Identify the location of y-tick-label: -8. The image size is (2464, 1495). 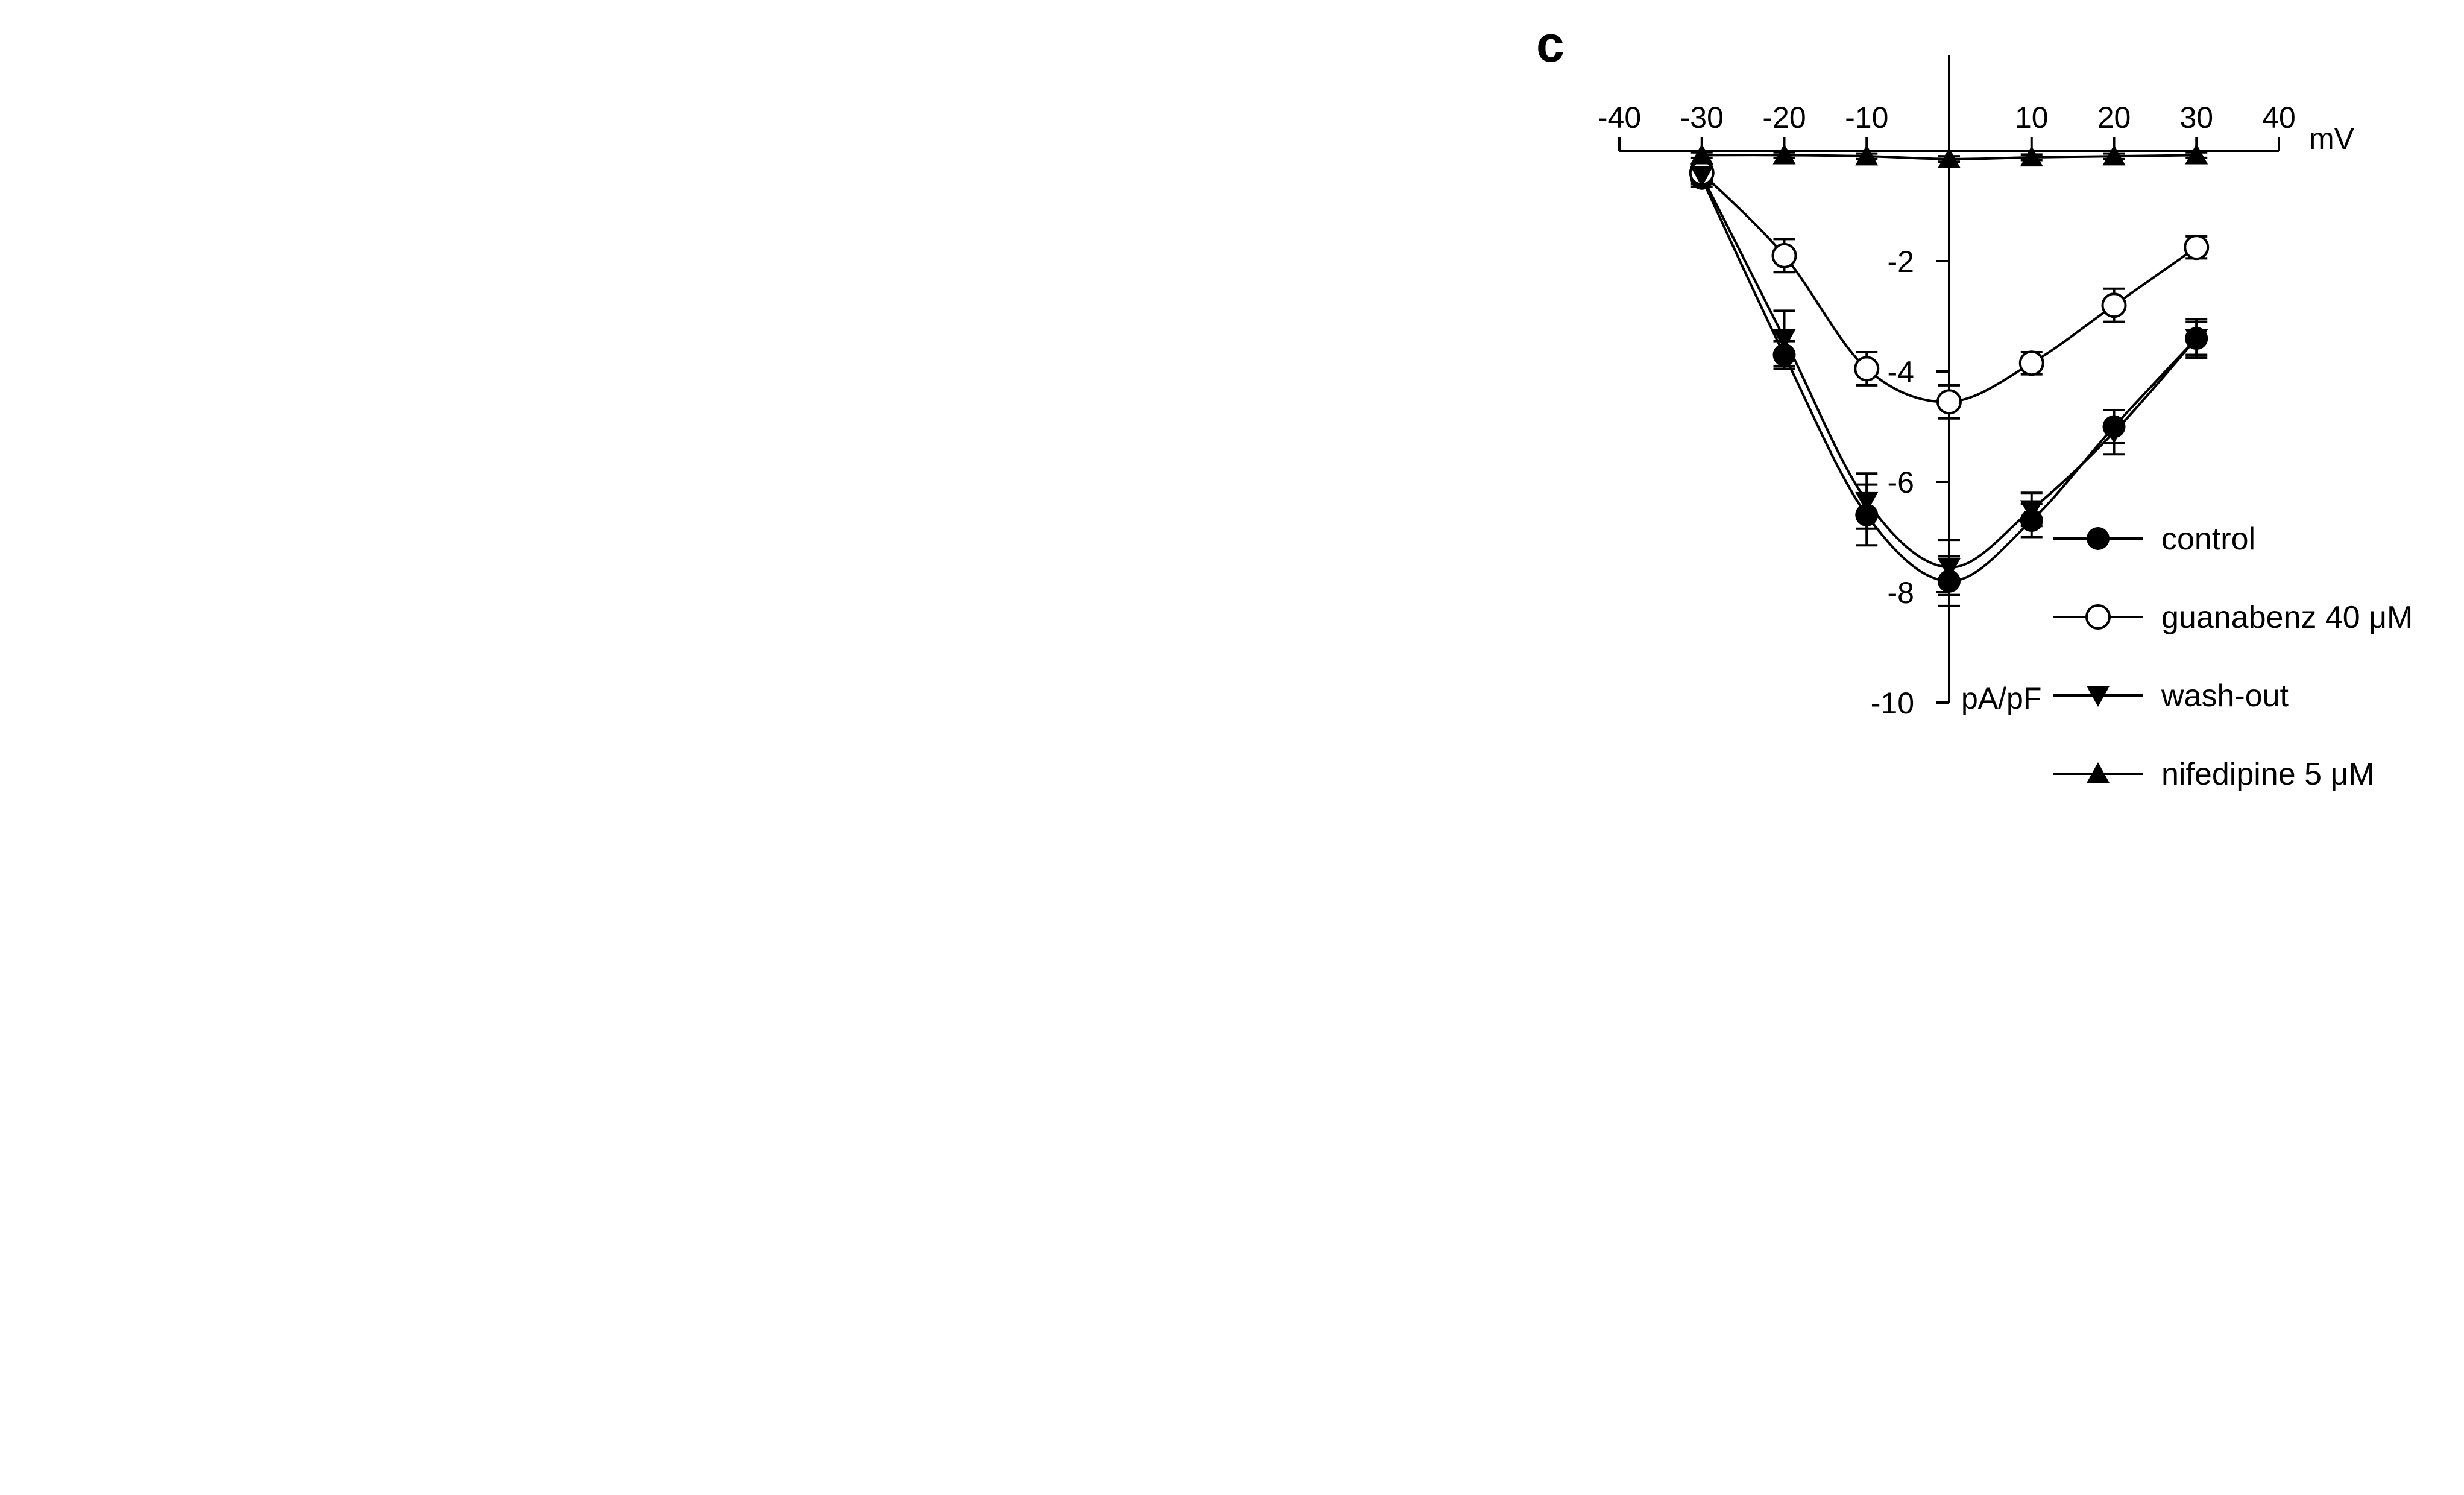
(1901, 593).